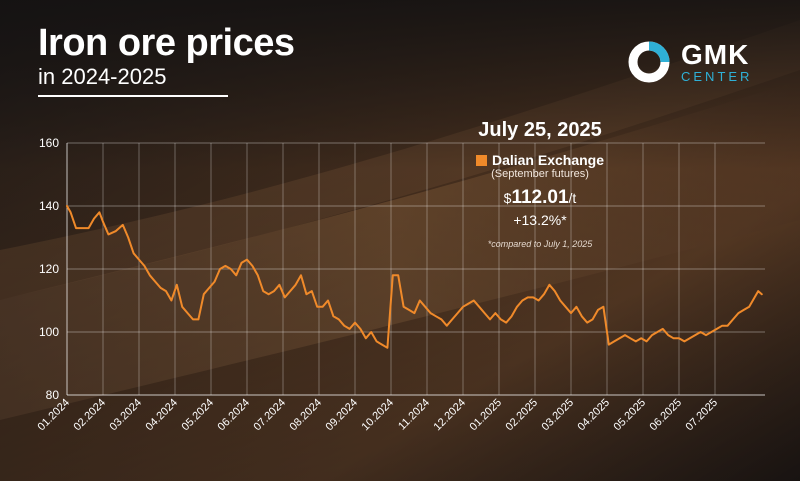 This screenshot has width=800, height=481. What do you see at coordinates (481, 160) in the screenshot?
I see `legend-swatch` at bounding box center [481, 160].